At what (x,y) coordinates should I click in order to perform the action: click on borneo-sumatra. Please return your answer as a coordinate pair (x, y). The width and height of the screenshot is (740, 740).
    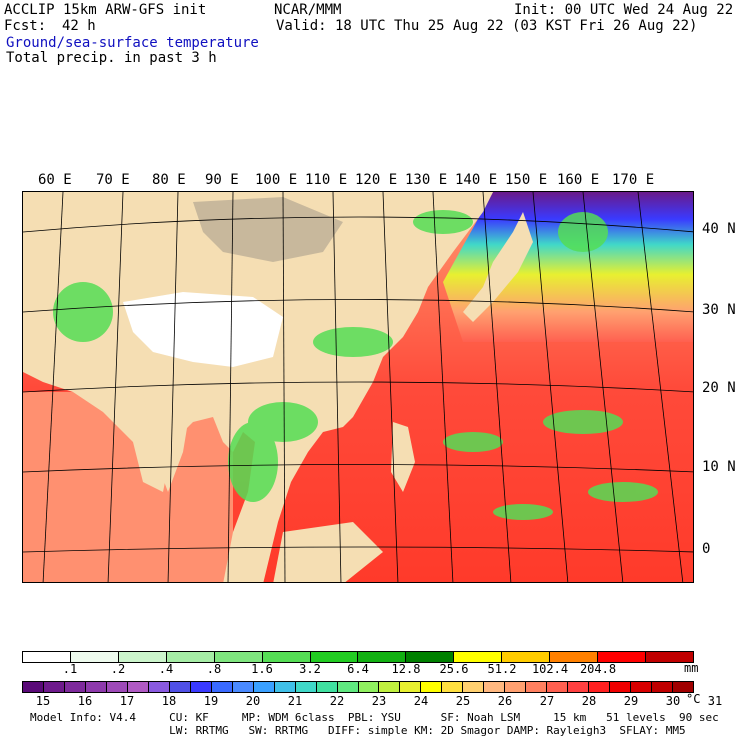
    Looking at the image, I should click on (328, 552).